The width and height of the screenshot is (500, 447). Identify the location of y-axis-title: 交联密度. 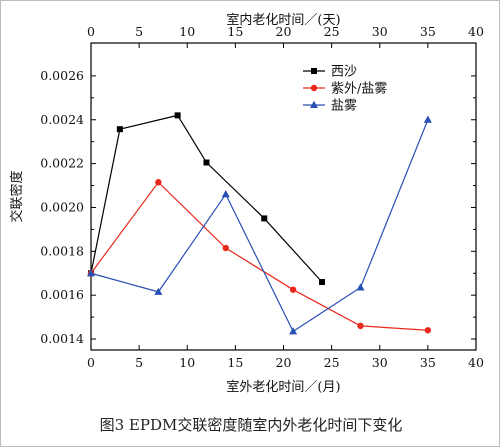
(17, 196).